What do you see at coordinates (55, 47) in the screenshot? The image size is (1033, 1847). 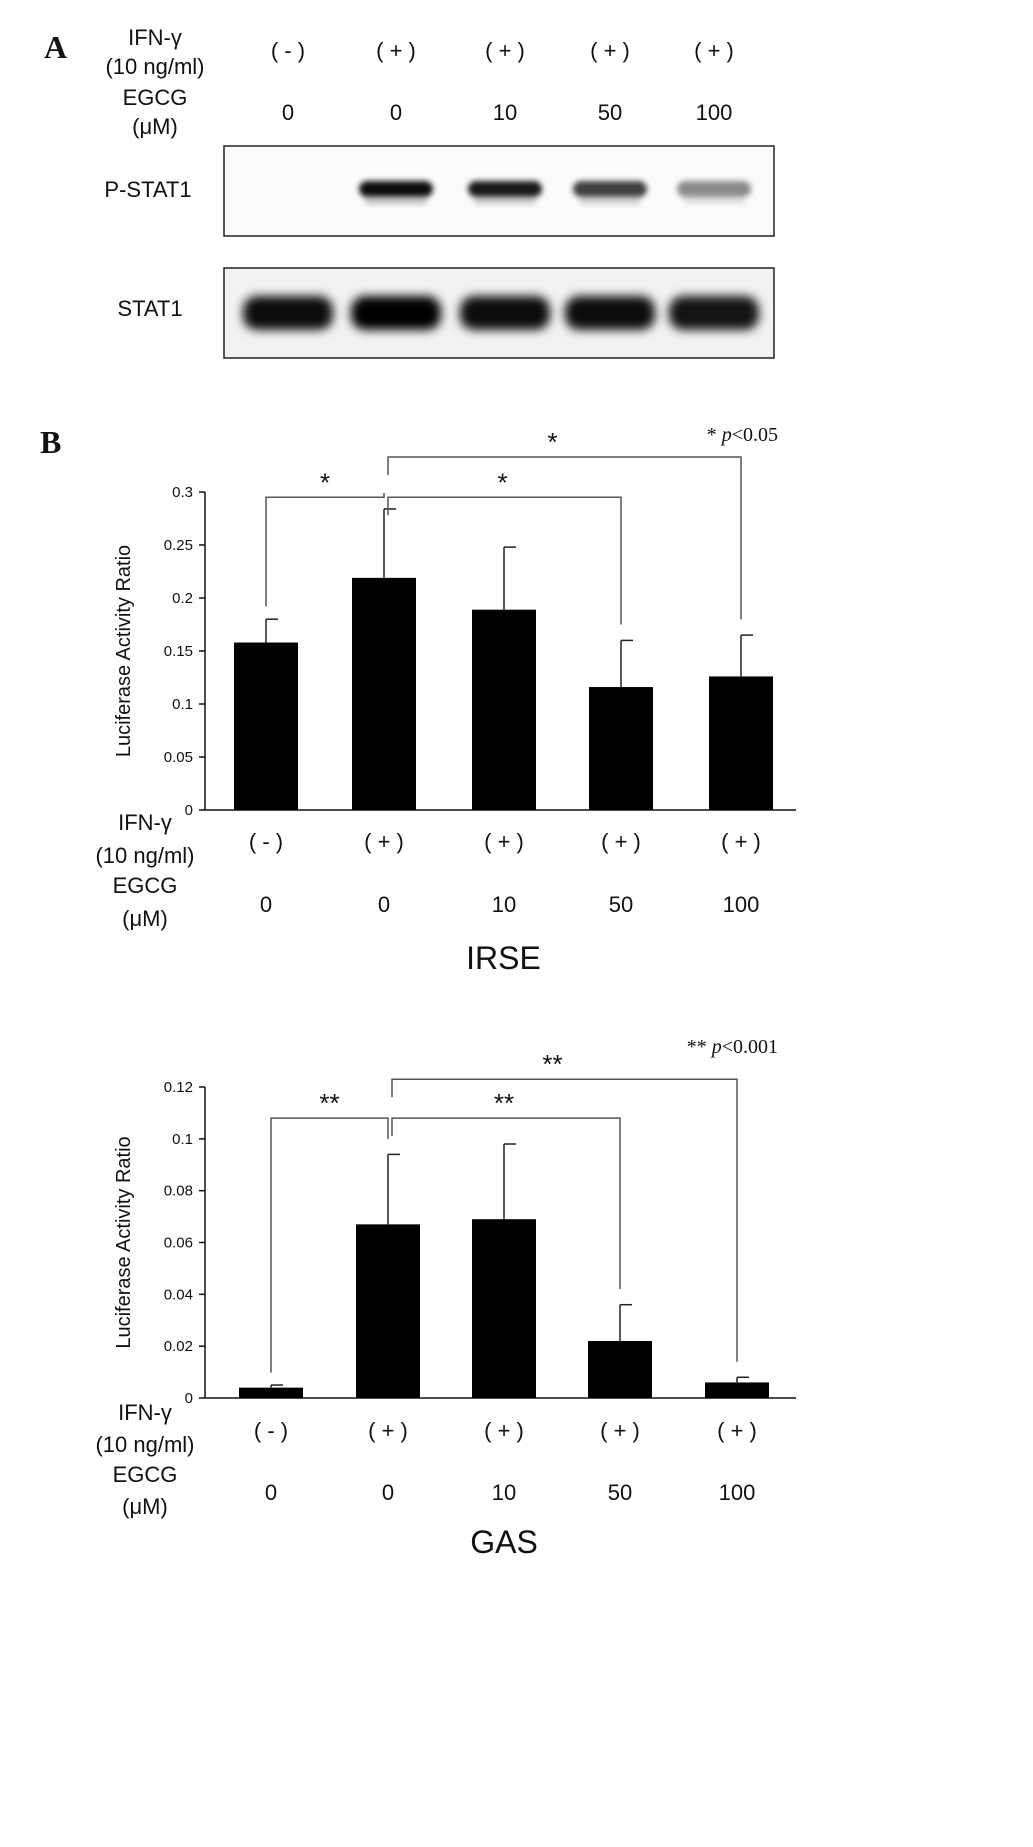 I see `panel-a-letter: A` at bounding box center [55, 47].